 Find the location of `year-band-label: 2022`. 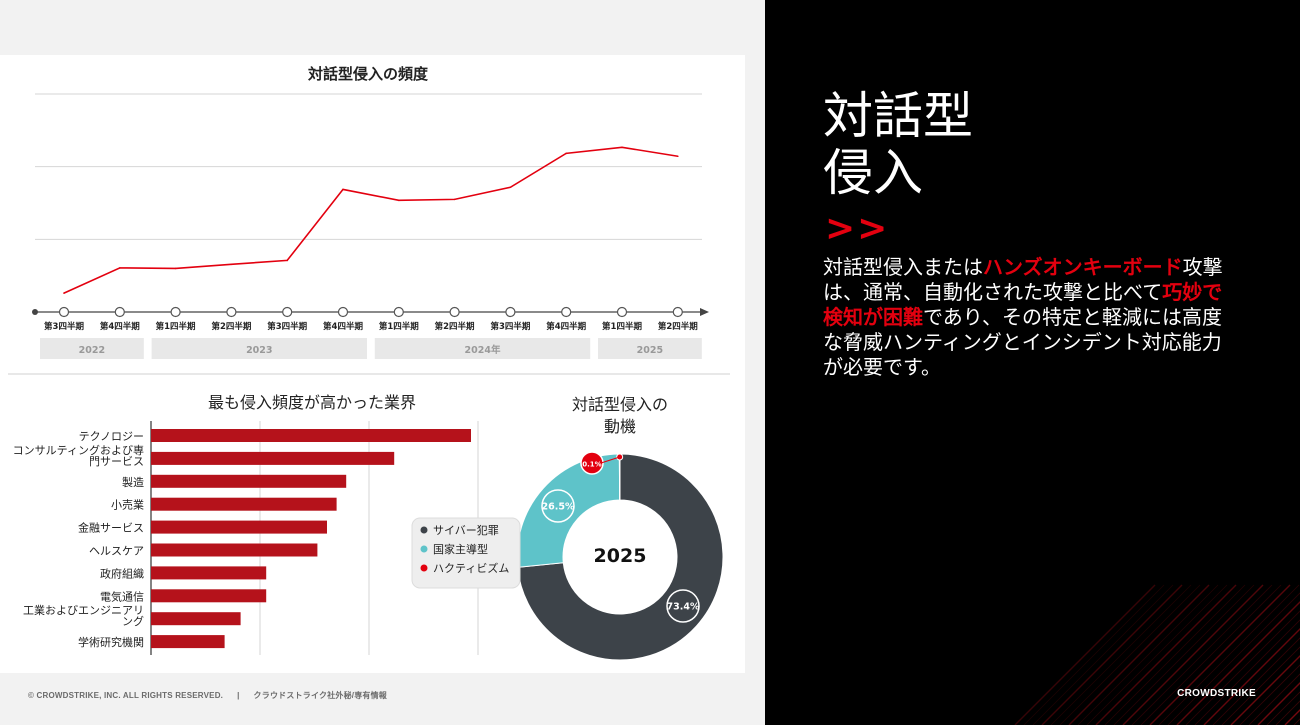

year-band-label: 2022 is located at coordinates (92, 350).